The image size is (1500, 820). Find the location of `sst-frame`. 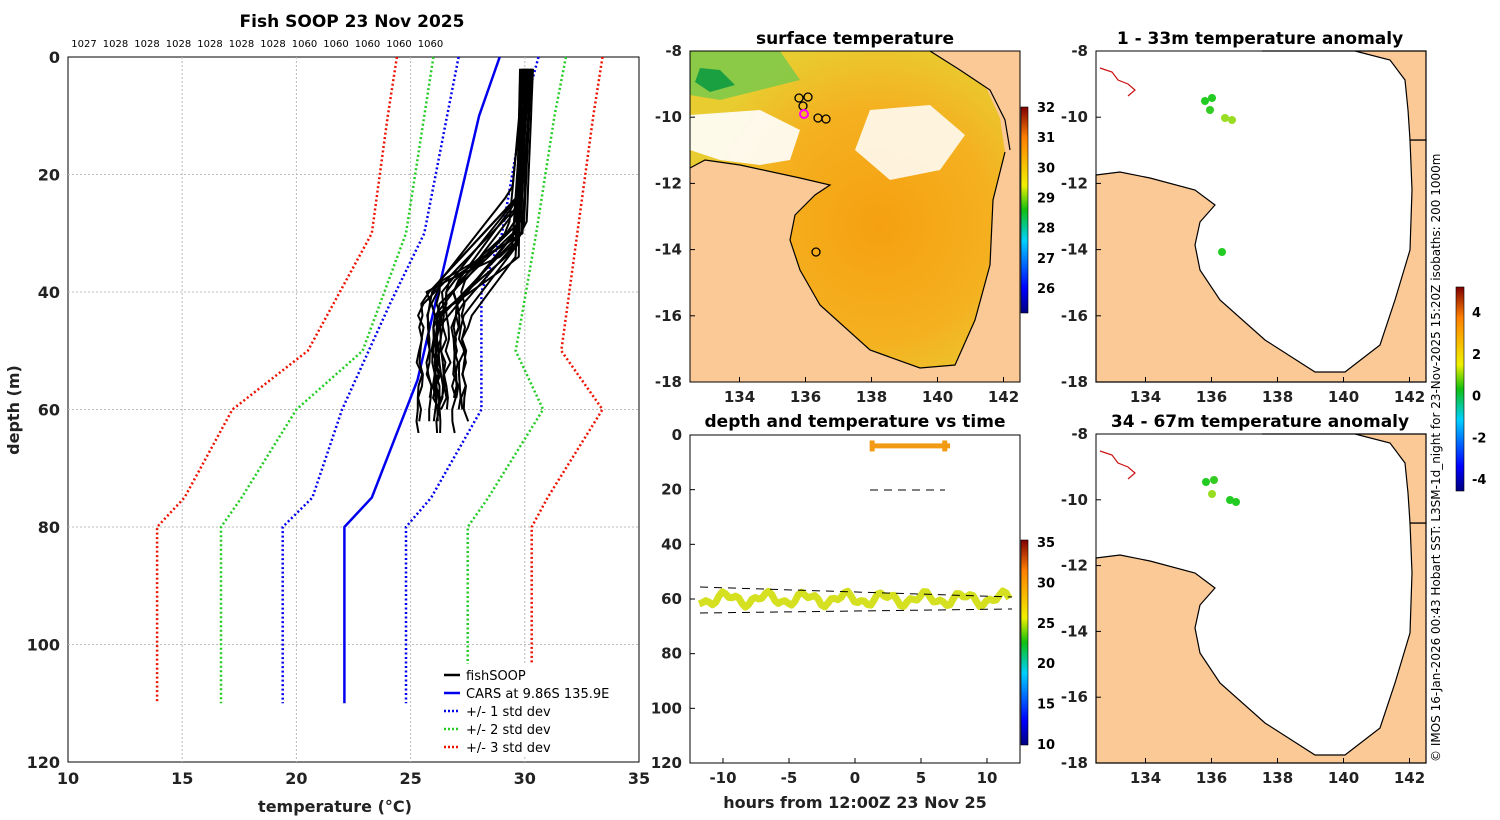

sst-frame is located at coordinates (855, 216).